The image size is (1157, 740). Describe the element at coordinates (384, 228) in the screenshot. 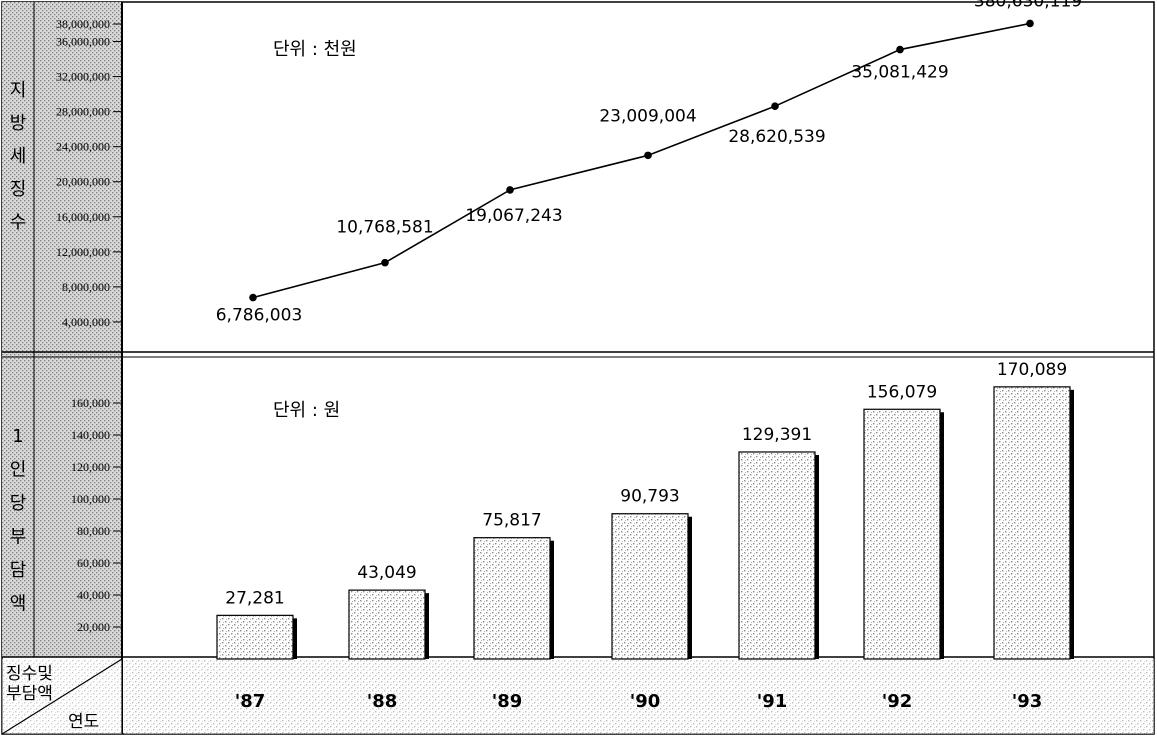

I see `data-label: 10,768,581` at that location.